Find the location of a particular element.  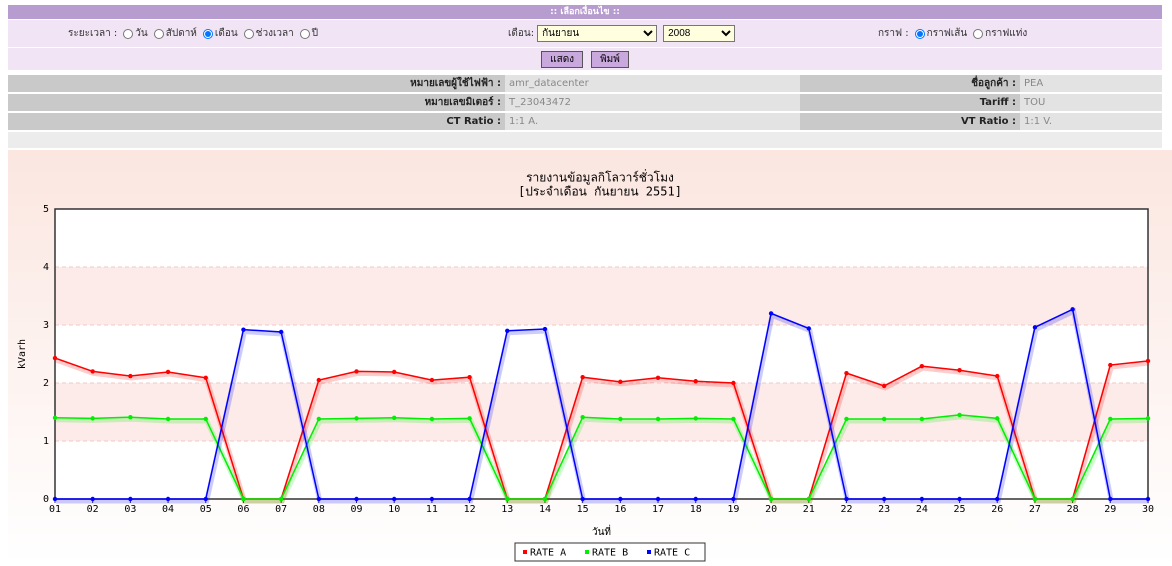

x-axis-label: วันที่ is located at coordinates (601, 531).